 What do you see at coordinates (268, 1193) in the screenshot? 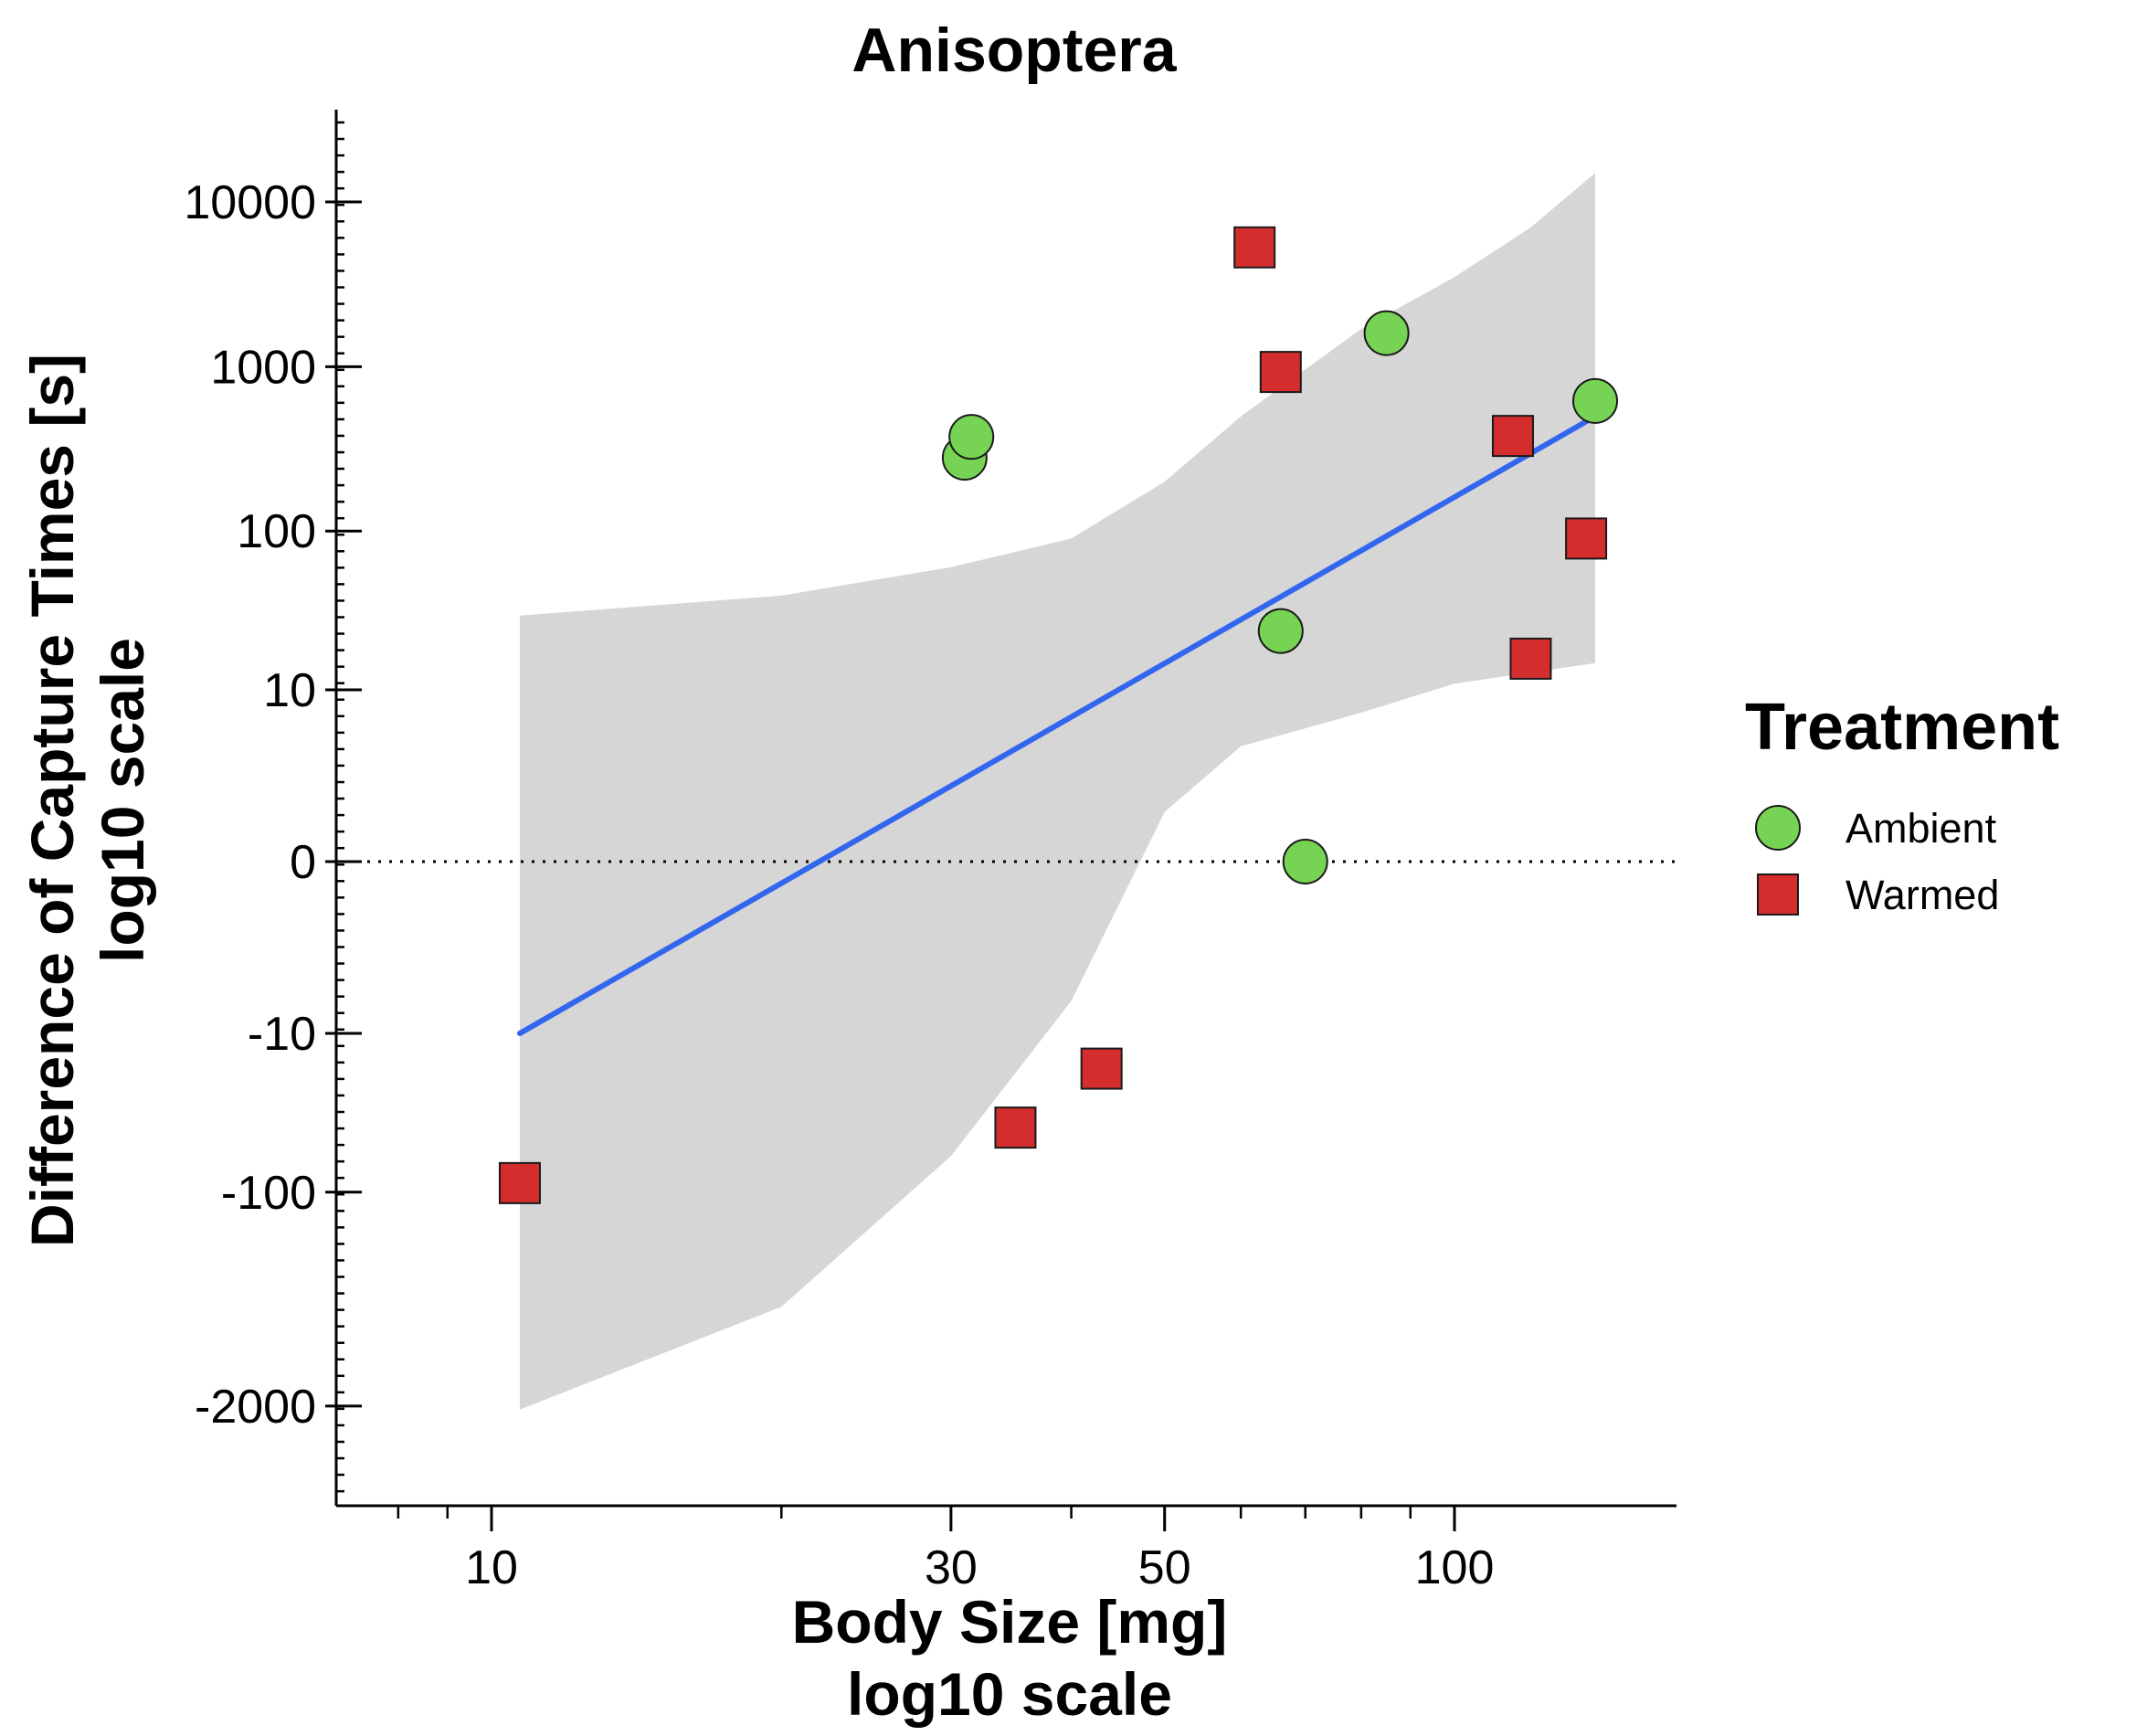
I see `y-tick-label: -100` at bounding box center [268, 1193].